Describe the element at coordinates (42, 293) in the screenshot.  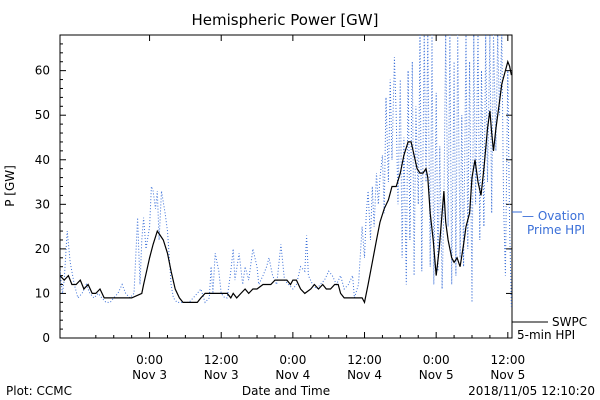
I see `y-tick-label: 10` at that location.